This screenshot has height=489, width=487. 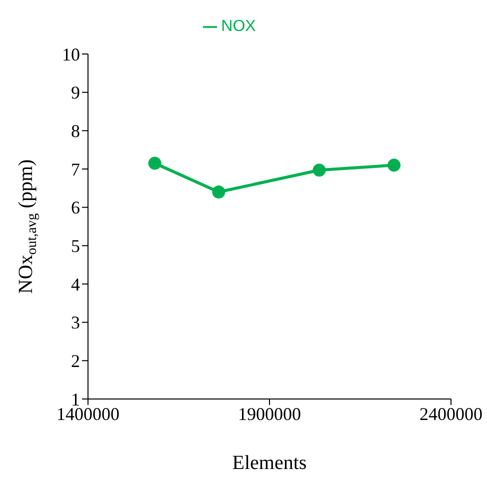 What do you see at coordinates (71, 54) in the screenshot?
I see `y-tick-label: 10` at bounding box center [71, 54].